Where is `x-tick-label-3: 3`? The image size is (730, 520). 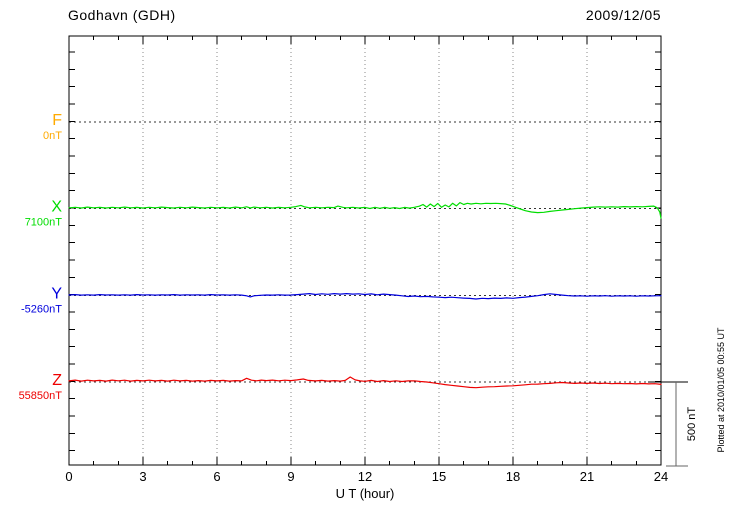 x-tick-label-3: 3 is located at coordinates (142, 476).